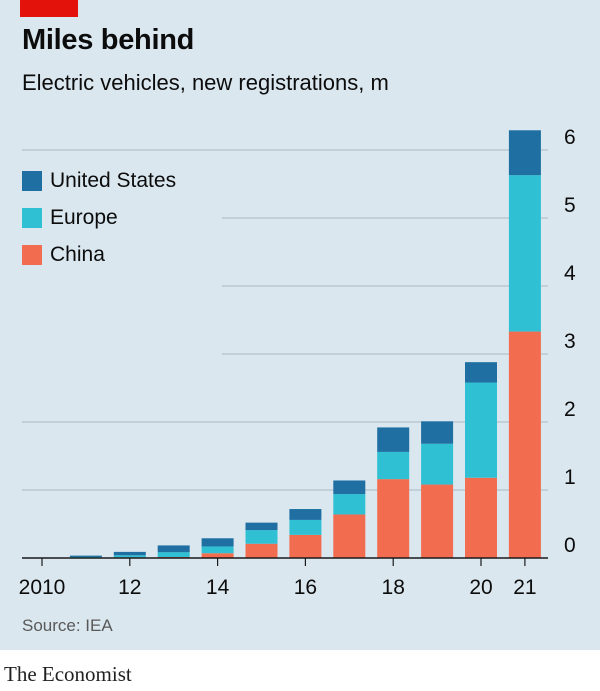 This screenshot has width=600, height=691. I want to click on chart-subtitle: Electric vehicles, new registrations, m, so click(205, 82).